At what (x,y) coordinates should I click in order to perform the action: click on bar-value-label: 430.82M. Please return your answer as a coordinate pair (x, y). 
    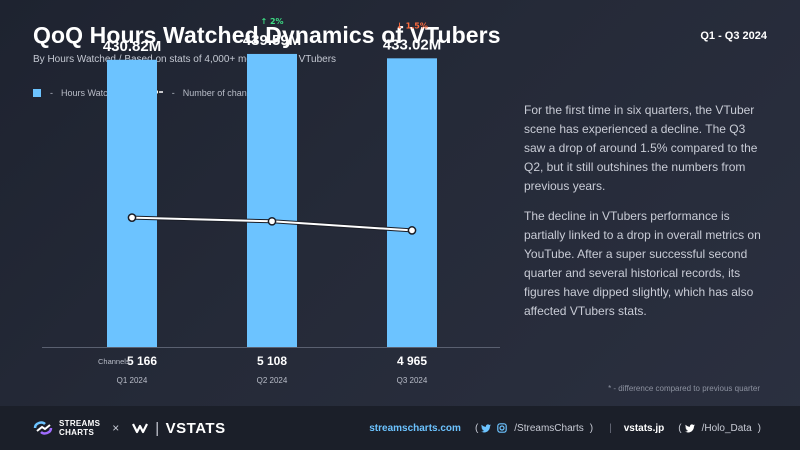
    Looking at the image, I should click on (132, 46).